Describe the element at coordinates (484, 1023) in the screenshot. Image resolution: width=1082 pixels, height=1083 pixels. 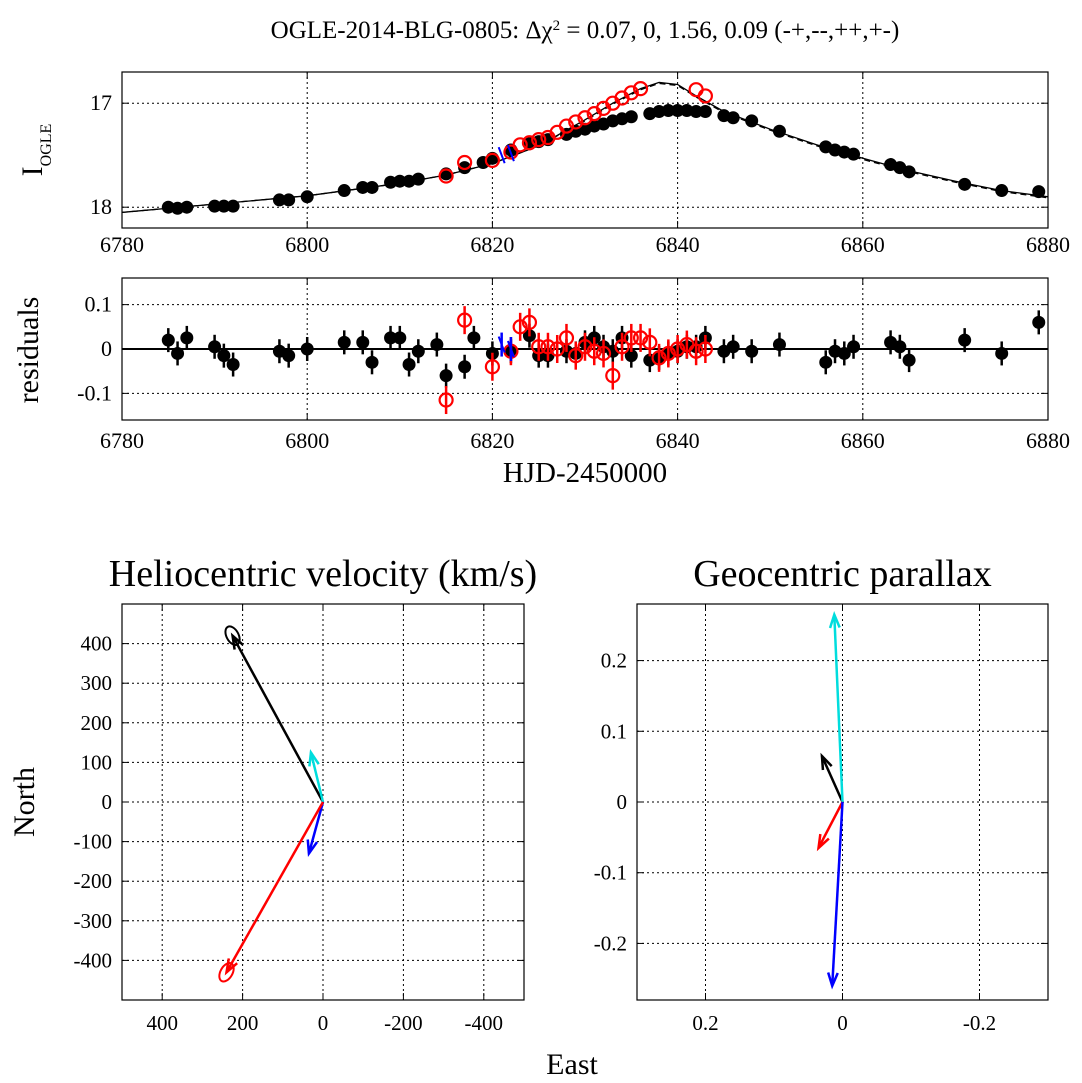
I see `x-tick-label: -400` at that location.